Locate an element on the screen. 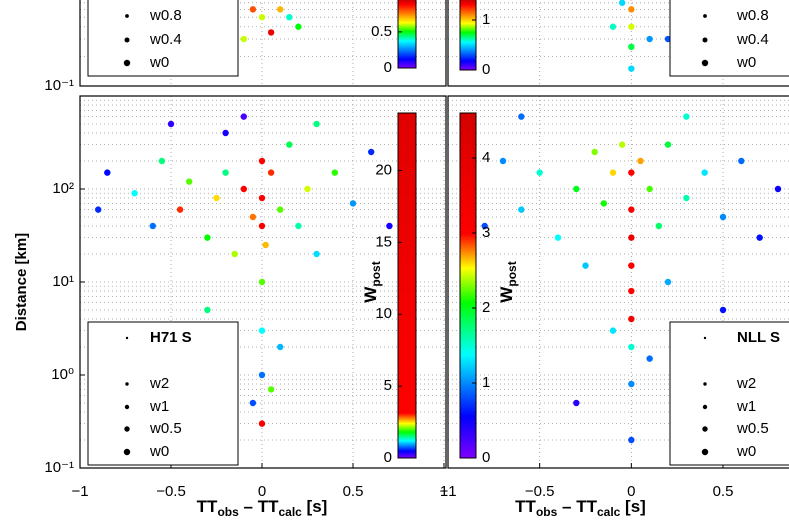 Image resolution: width=789 pixels, height=528 pixels. x-tick-label: 0 is located at coordinates (631, 491).